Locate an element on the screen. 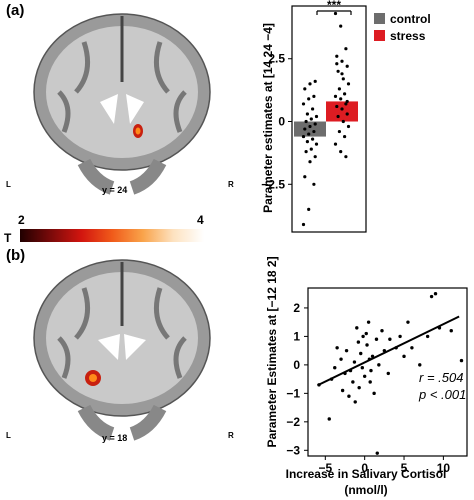  x-tick-label: 0 is located at coordinates (364, 468).